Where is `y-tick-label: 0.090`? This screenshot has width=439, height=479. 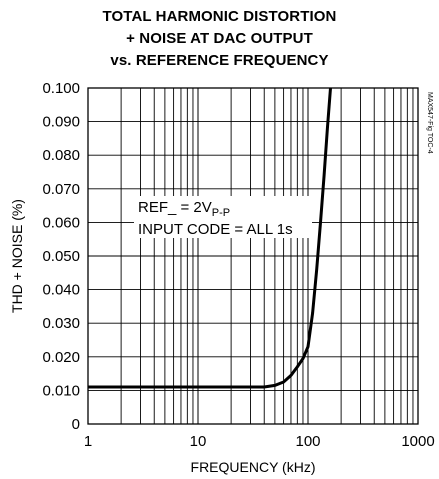 y-tick-label: 0.090 is located at coordinates (61, 122).